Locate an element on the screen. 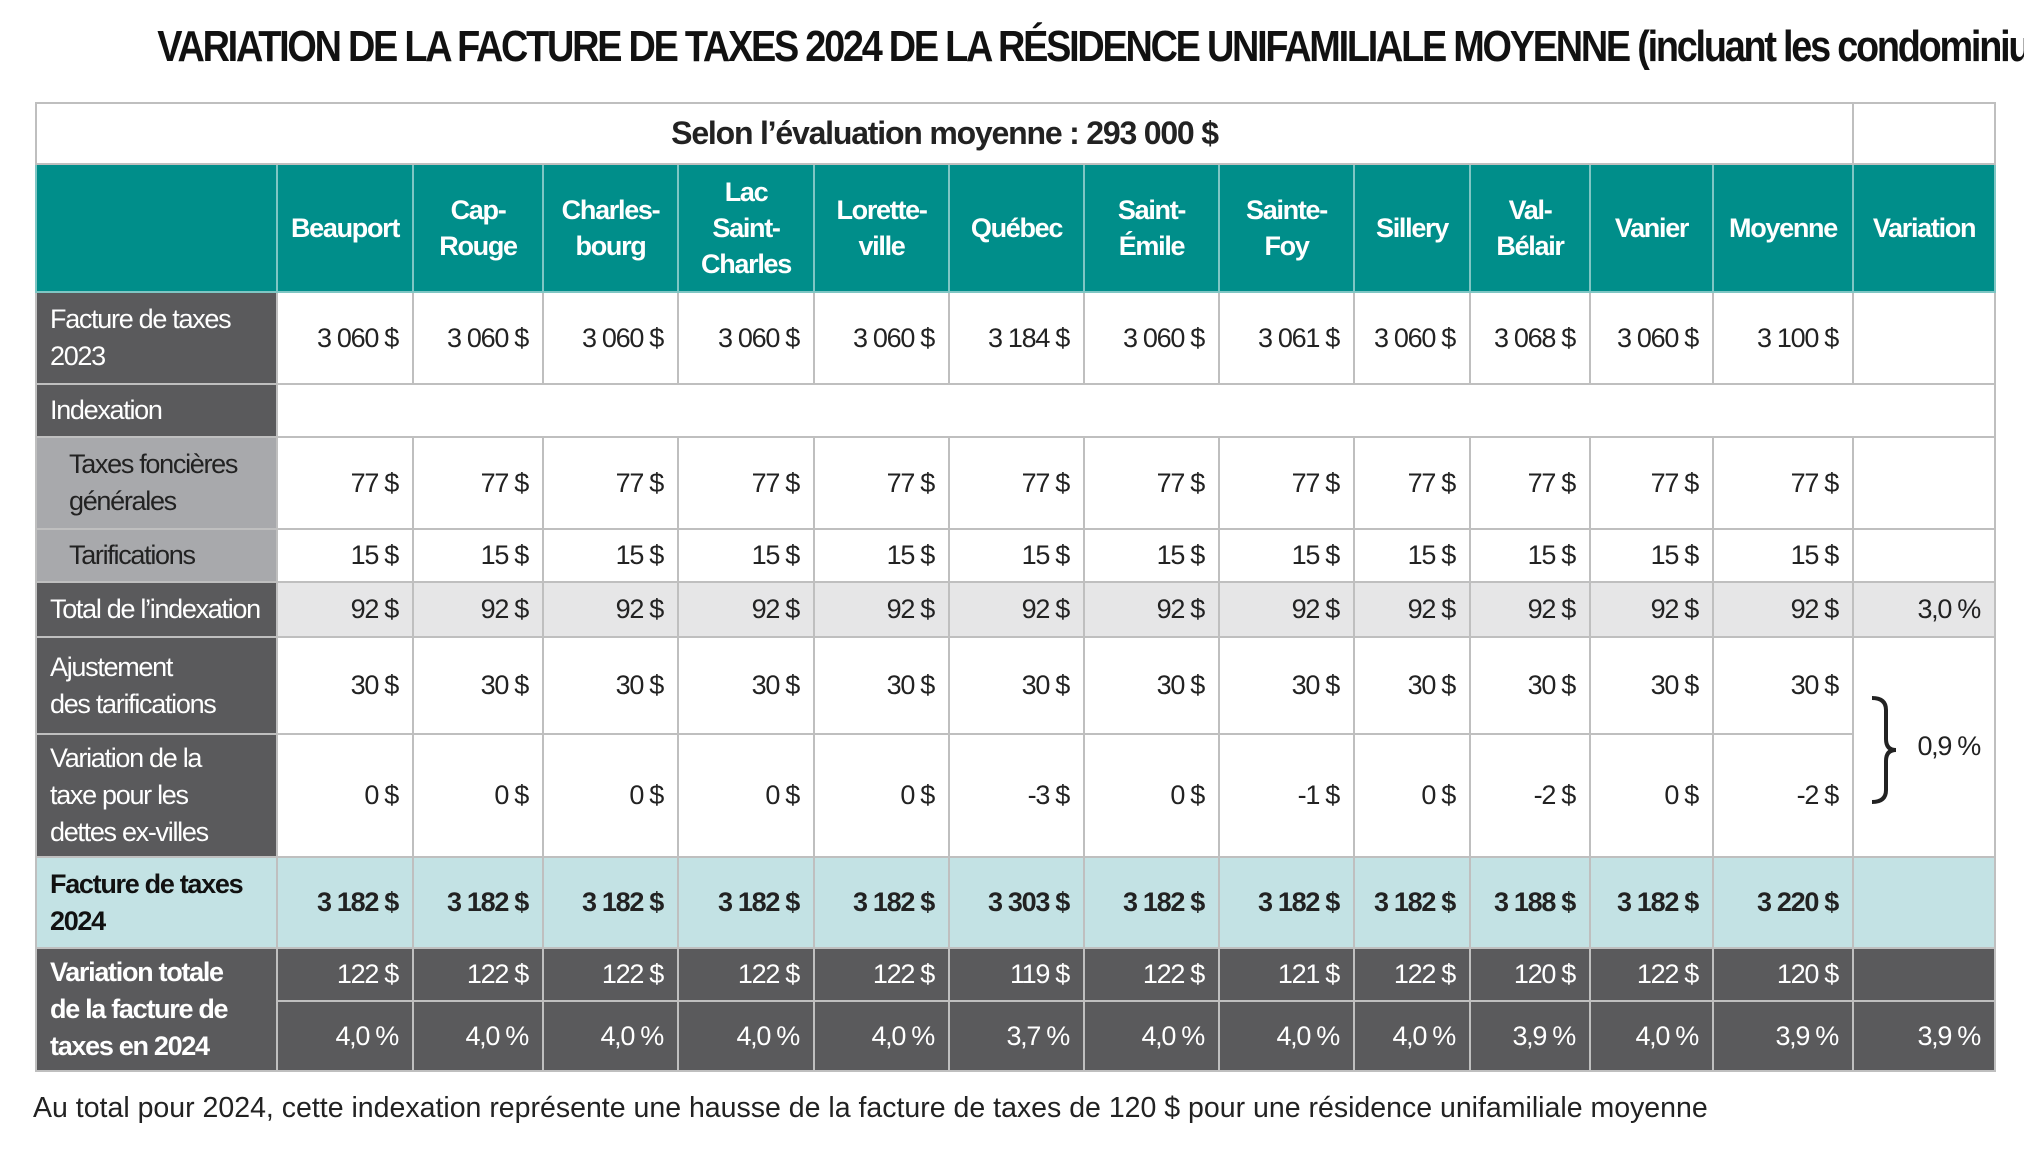 The width and height of the screenshot is (2024, 1150). row-label: Indexation is located at coordinates (156, 410).